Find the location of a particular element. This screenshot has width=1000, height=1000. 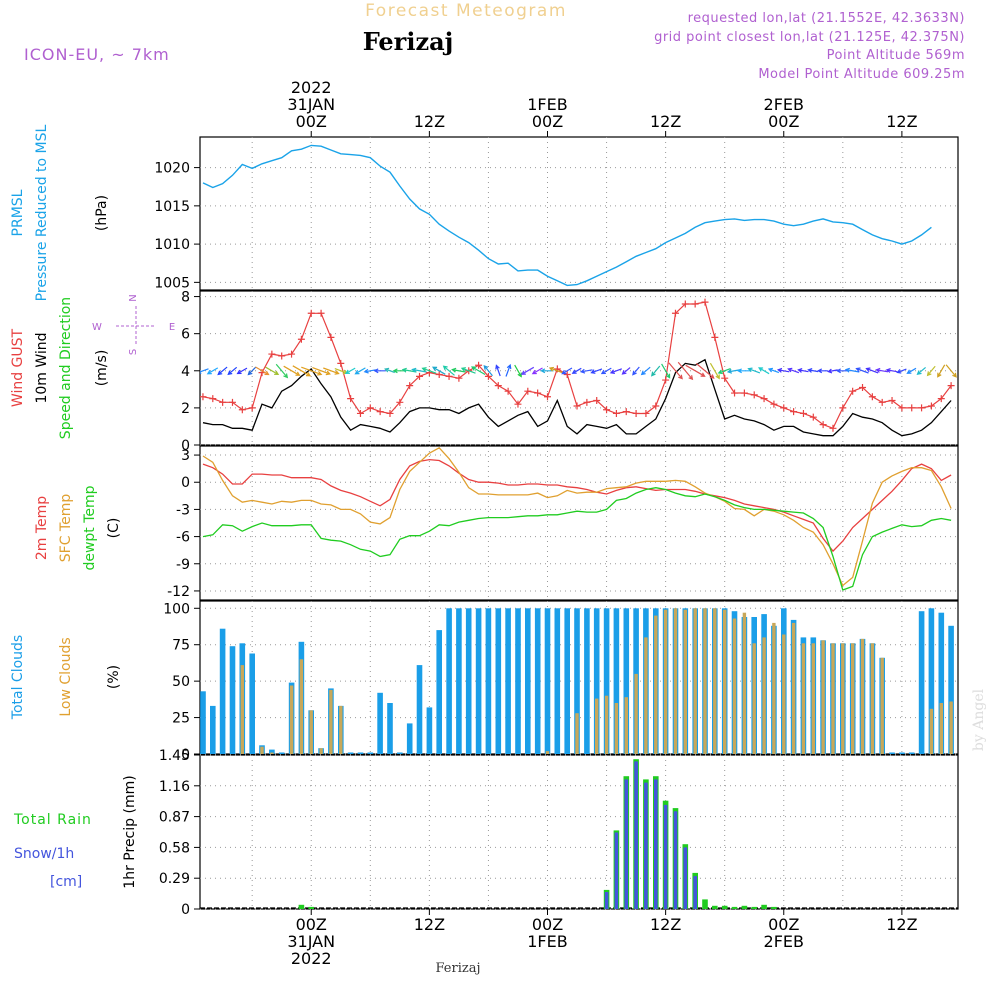

y-tick-label: 0.58 is located at coordinates (174, 848).